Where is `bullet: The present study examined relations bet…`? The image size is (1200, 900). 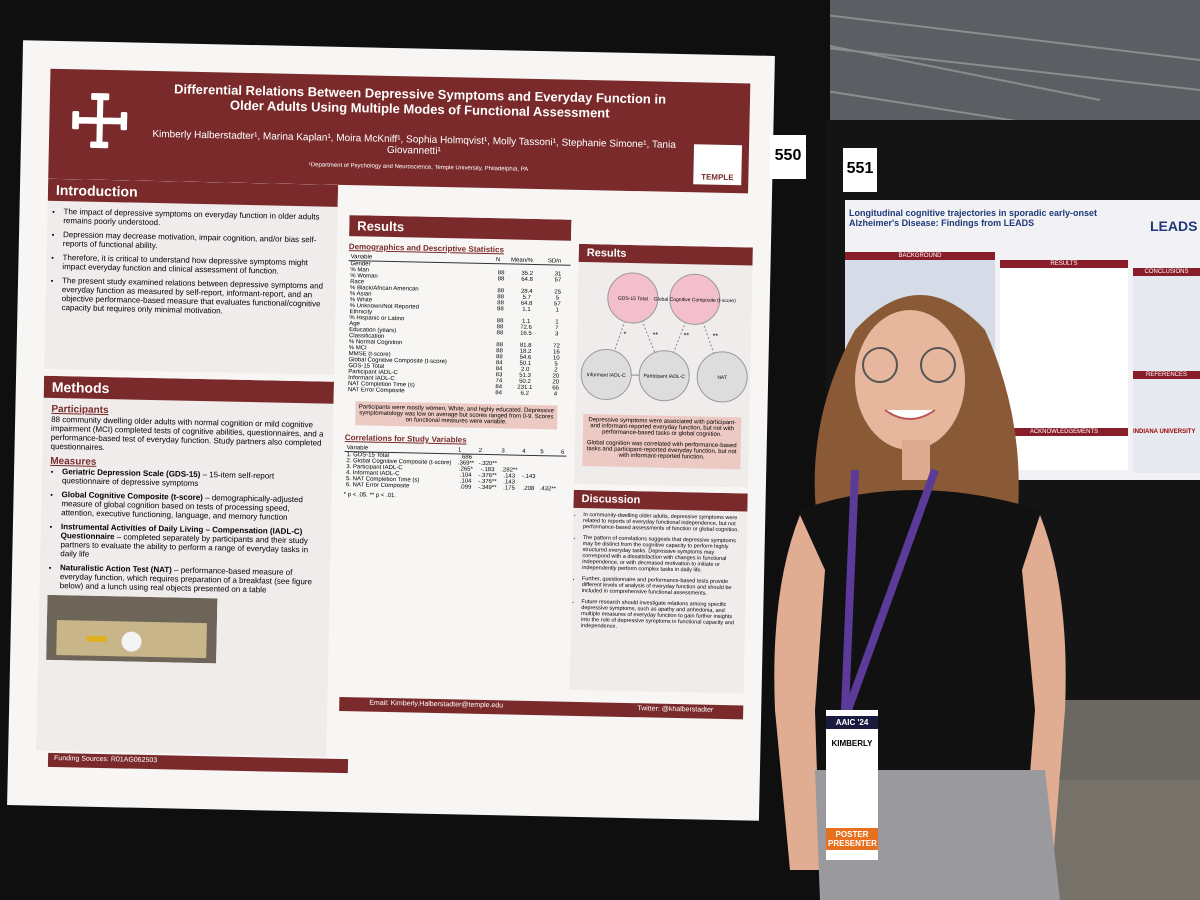 bullet: The present study examined relations bet… is located at coordinates (195, 297).